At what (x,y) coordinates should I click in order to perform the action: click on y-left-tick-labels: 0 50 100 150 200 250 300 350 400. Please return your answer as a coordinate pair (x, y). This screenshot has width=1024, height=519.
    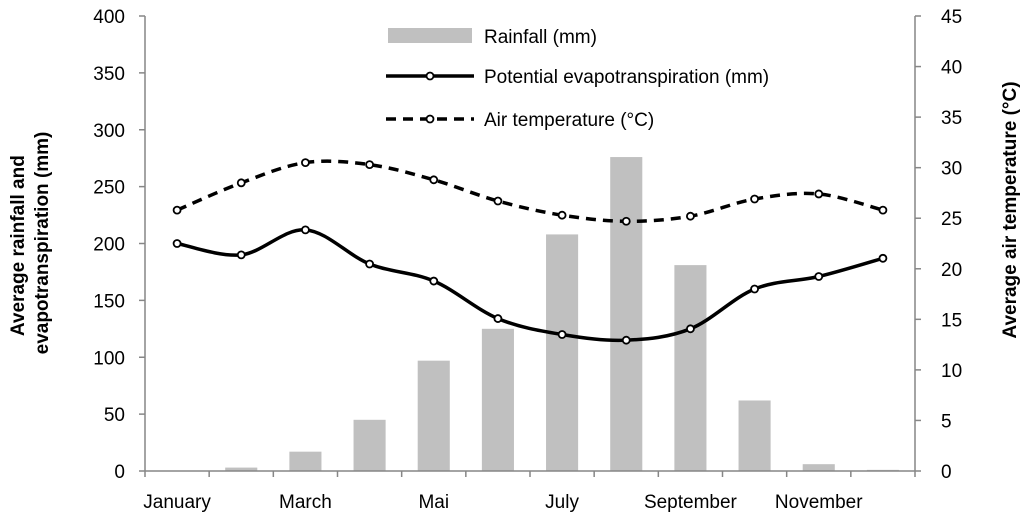
    Looking at the image, I should click on (109, 245).